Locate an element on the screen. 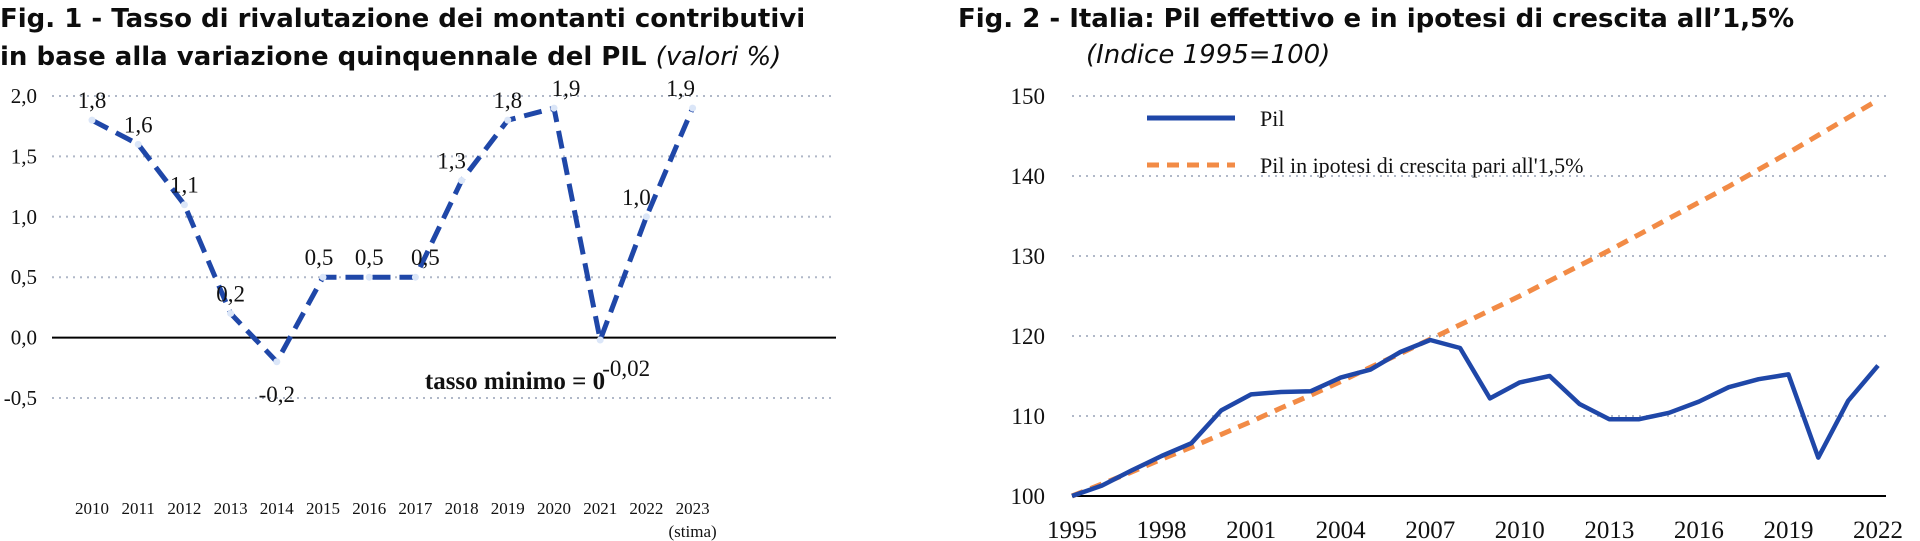 This screenshot has width=1920, height=541. x-tick-label: 2017 is located at coordinates (415, 508).